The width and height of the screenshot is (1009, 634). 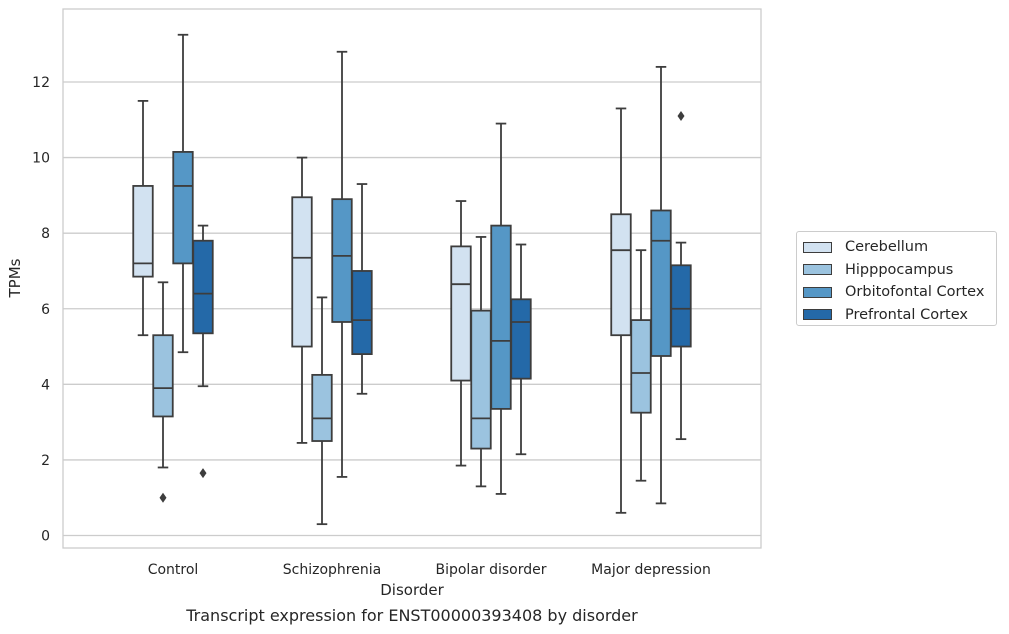 What do you see at coordinates (173, 570) in the screenshot?
I see `x-tick-label: Control` at bounding box center [173, 570].